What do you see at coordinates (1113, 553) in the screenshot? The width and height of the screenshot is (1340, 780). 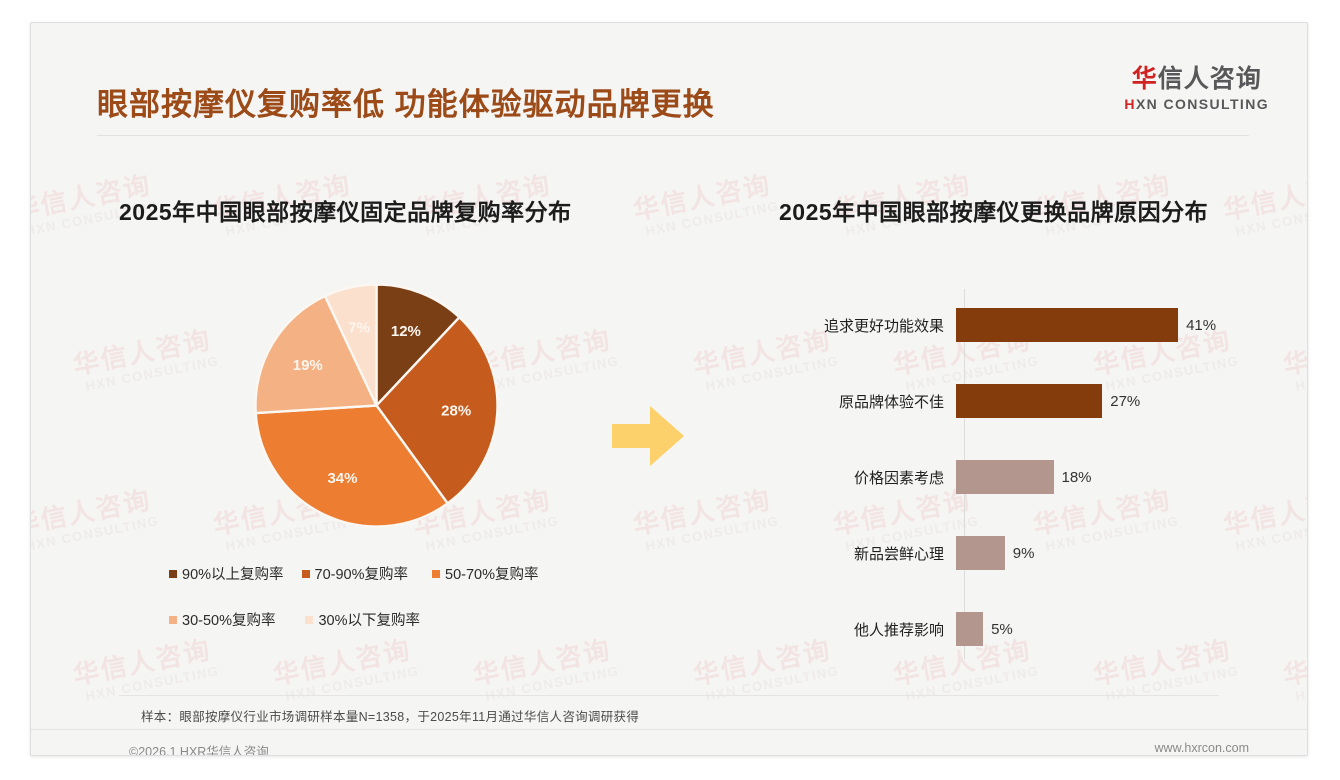 I see `bar-track: 9%` at bounding box center [1113, 553].